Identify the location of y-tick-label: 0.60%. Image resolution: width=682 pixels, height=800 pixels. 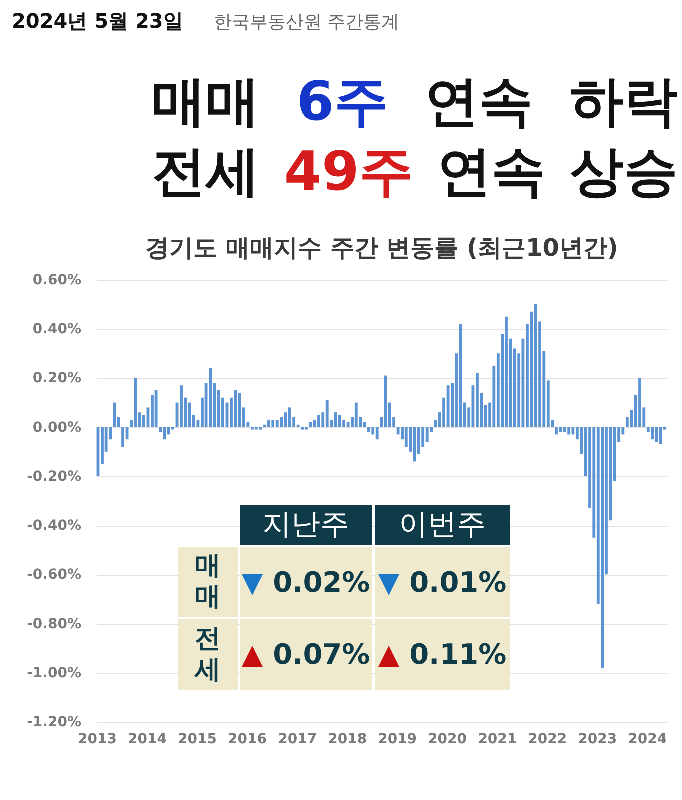
(57, 280).